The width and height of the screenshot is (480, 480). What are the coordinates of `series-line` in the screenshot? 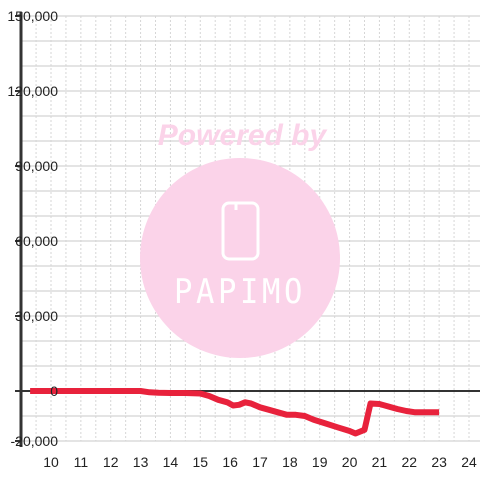 It's located at (235, 412).